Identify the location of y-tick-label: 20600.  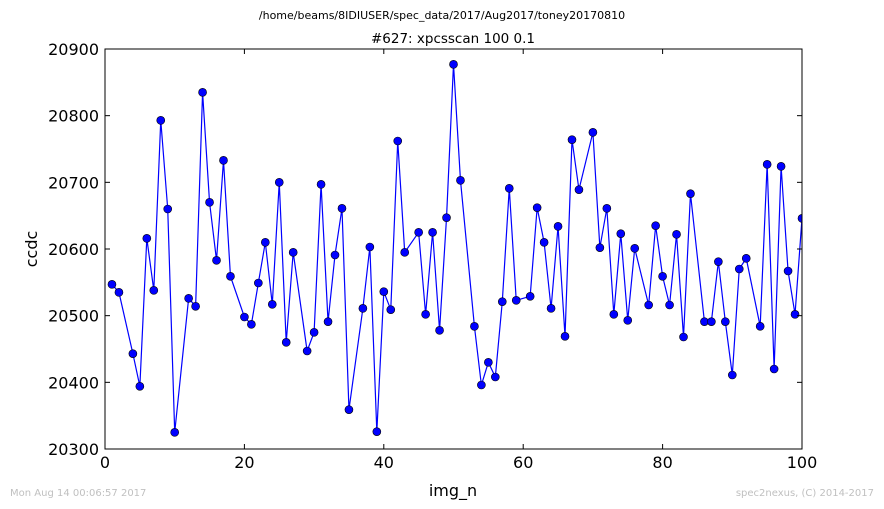
(73, 249).